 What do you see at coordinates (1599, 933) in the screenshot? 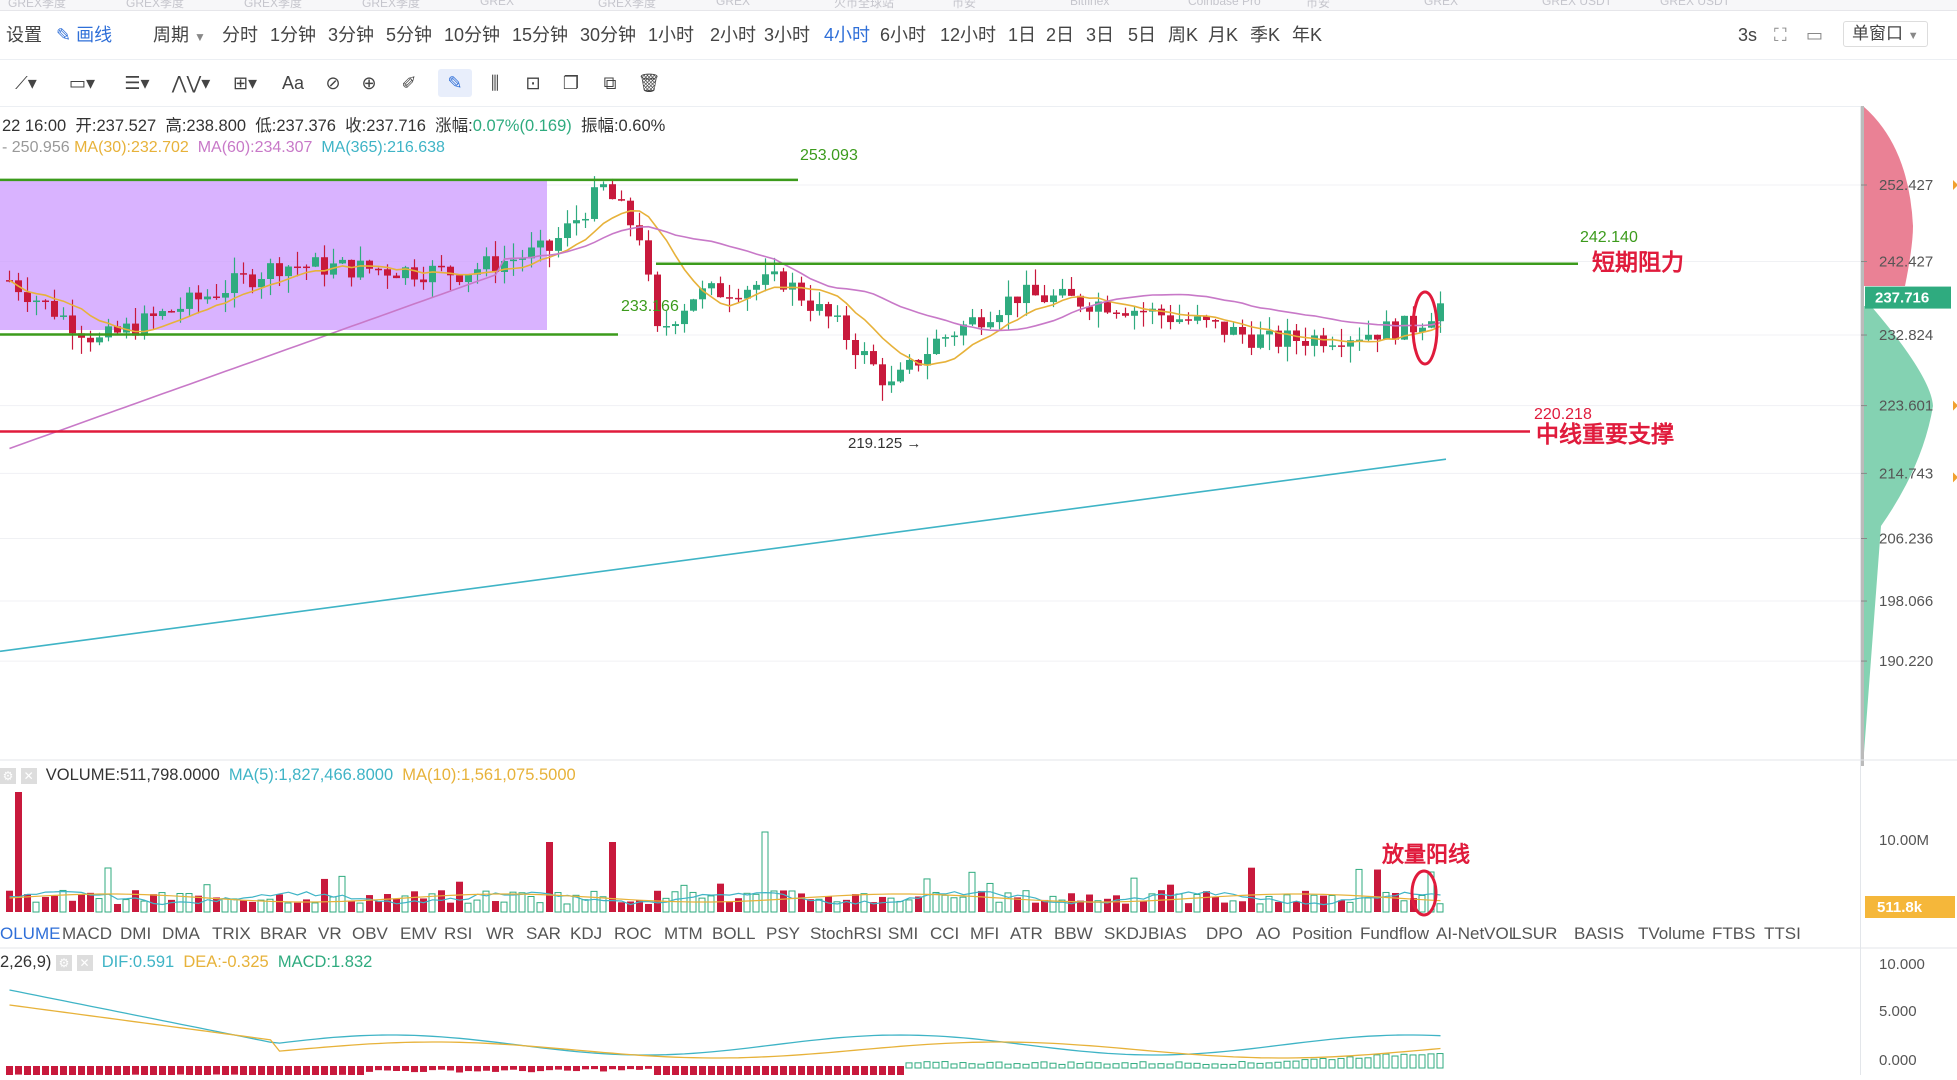
I see `indicator-tab-31: BASIS` at bounding box center [1599, 933].